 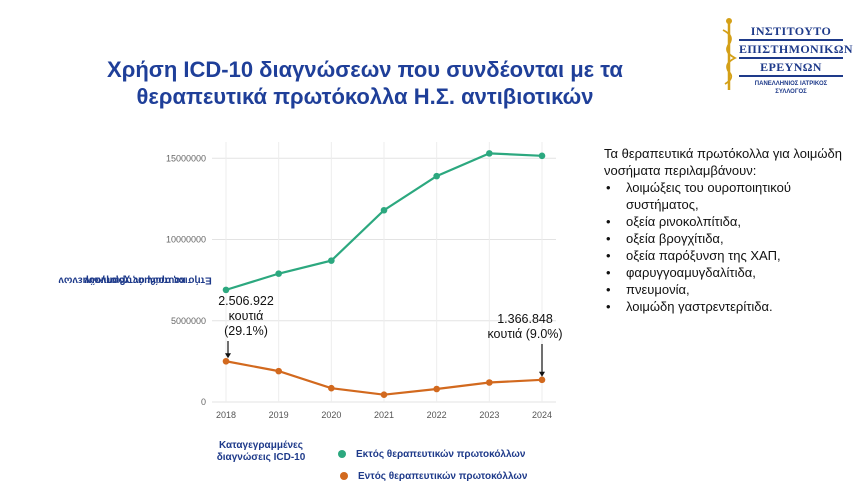 I want to click on annotation-text: 2.506.922, so click(x=246, y=301).